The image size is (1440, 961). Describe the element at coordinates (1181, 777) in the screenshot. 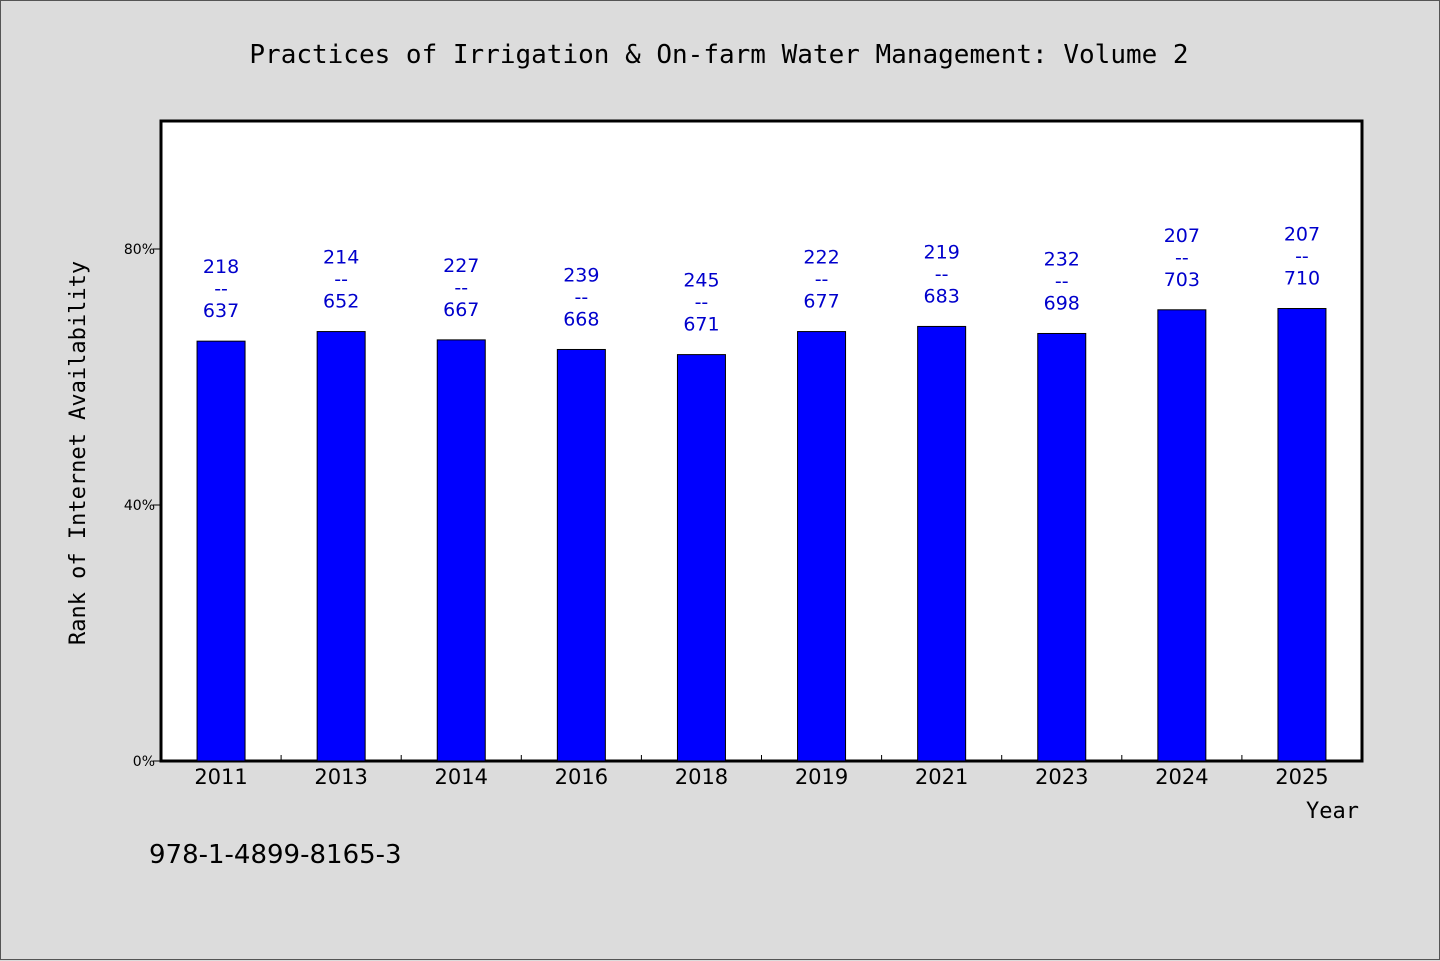

I see `x-tick-label: 2024` at that location.